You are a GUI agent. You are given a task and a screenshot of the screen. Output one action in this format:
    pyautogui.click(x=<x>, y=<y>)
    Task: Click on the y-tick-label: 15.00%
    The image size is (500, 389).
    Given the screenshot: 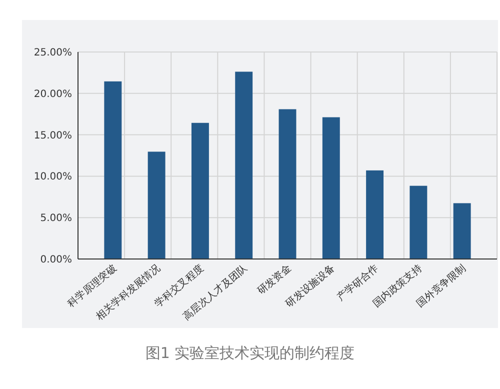 What is the action you would take?
    pyautogui.click(x=53, y=136)
    